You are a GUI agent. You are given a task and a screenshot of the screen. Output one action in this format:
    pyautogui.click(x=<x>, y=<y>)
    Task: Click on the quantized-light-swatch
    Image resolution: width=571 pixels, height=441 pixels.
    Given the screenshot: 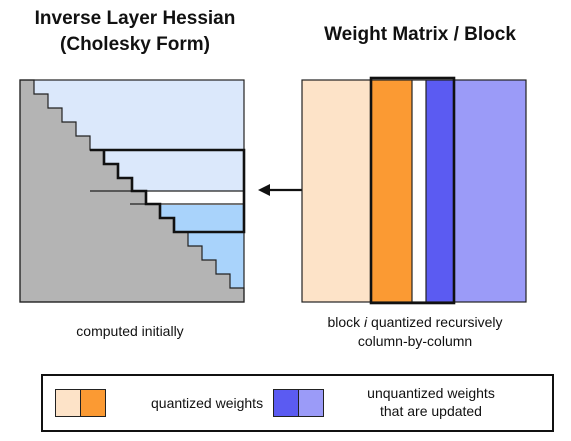 What is the action you would take?
    pyautogui.click(x=68, y=403)
    